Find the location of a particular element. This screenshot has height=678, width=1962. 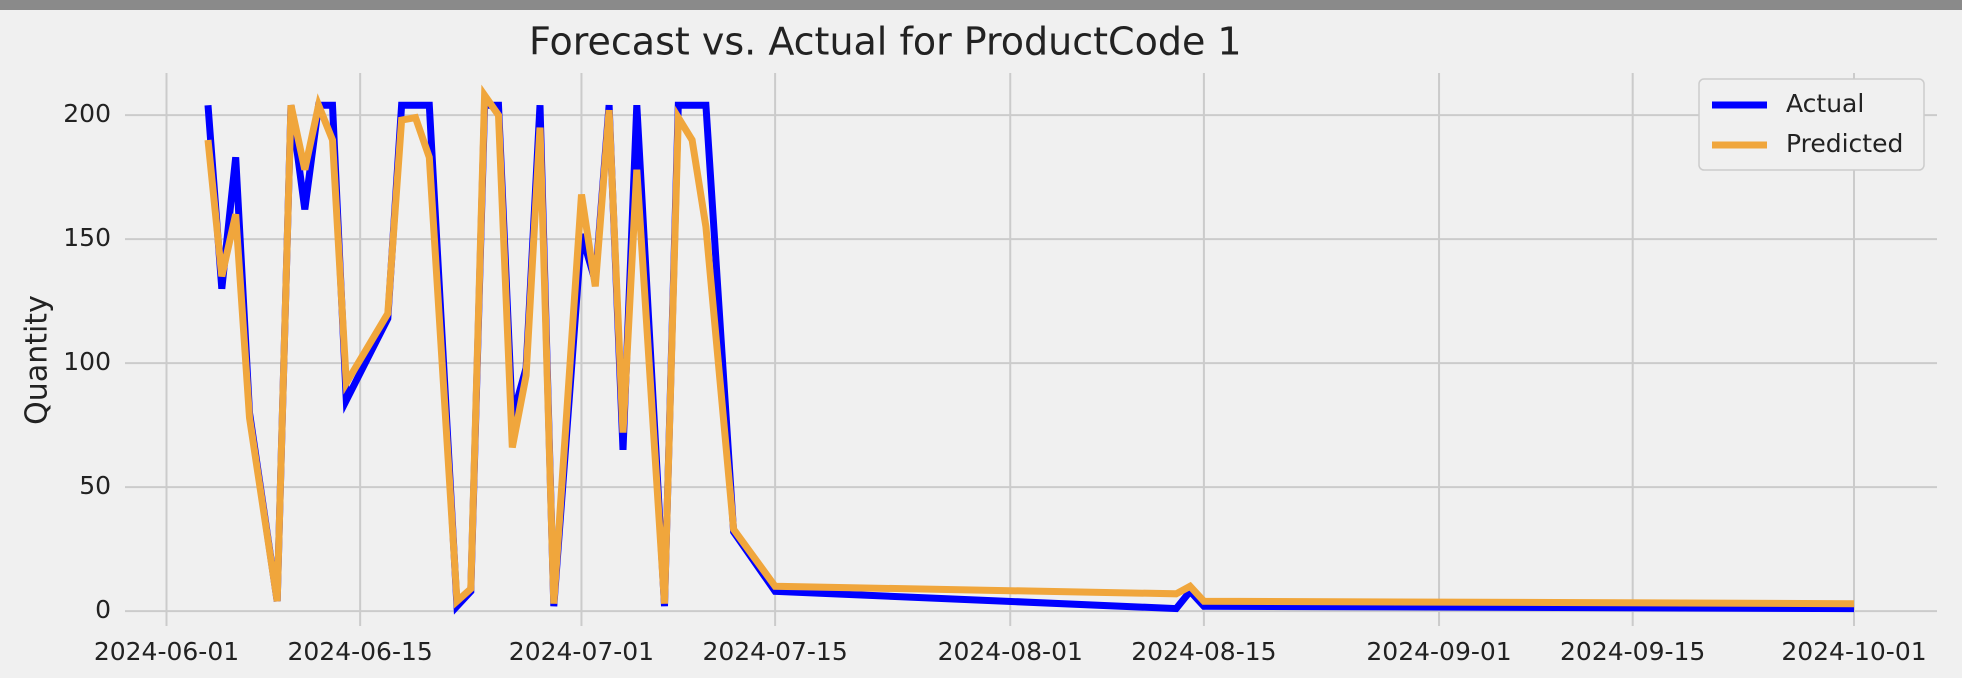

x-axis-label: Date is located at coordinates (1031, 677).